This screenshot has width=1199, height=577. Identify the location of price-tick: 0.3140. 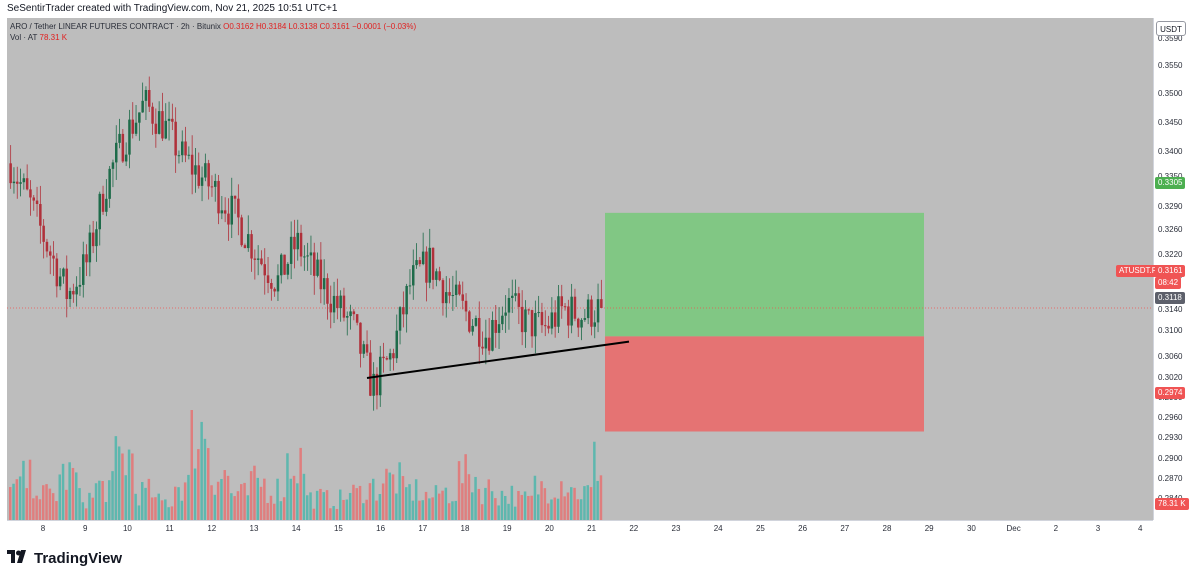
(1170, 309).